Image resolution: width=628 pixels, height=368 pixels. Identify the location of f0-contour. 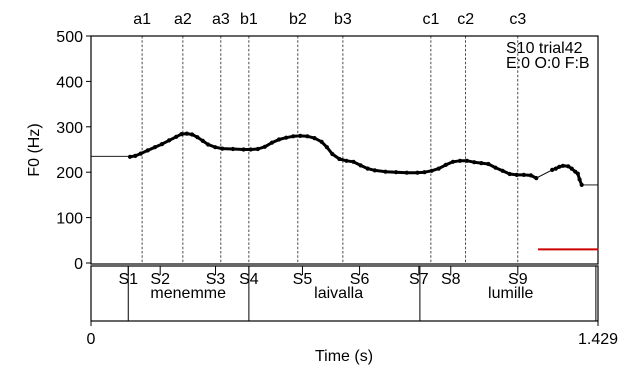
(355, 159).